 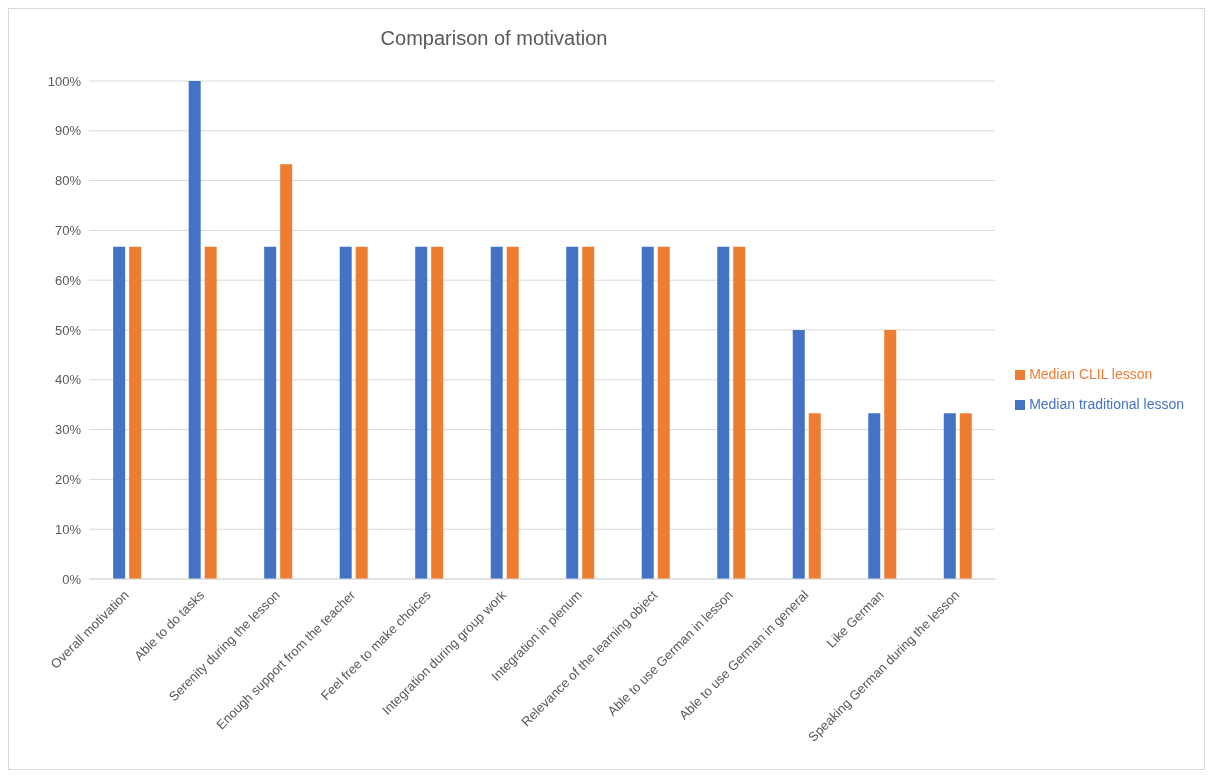 What do you see at coordinates (68, 231) in the screenshot?
I see `y-tick-label: 70%` at bounding box center [68, 231].